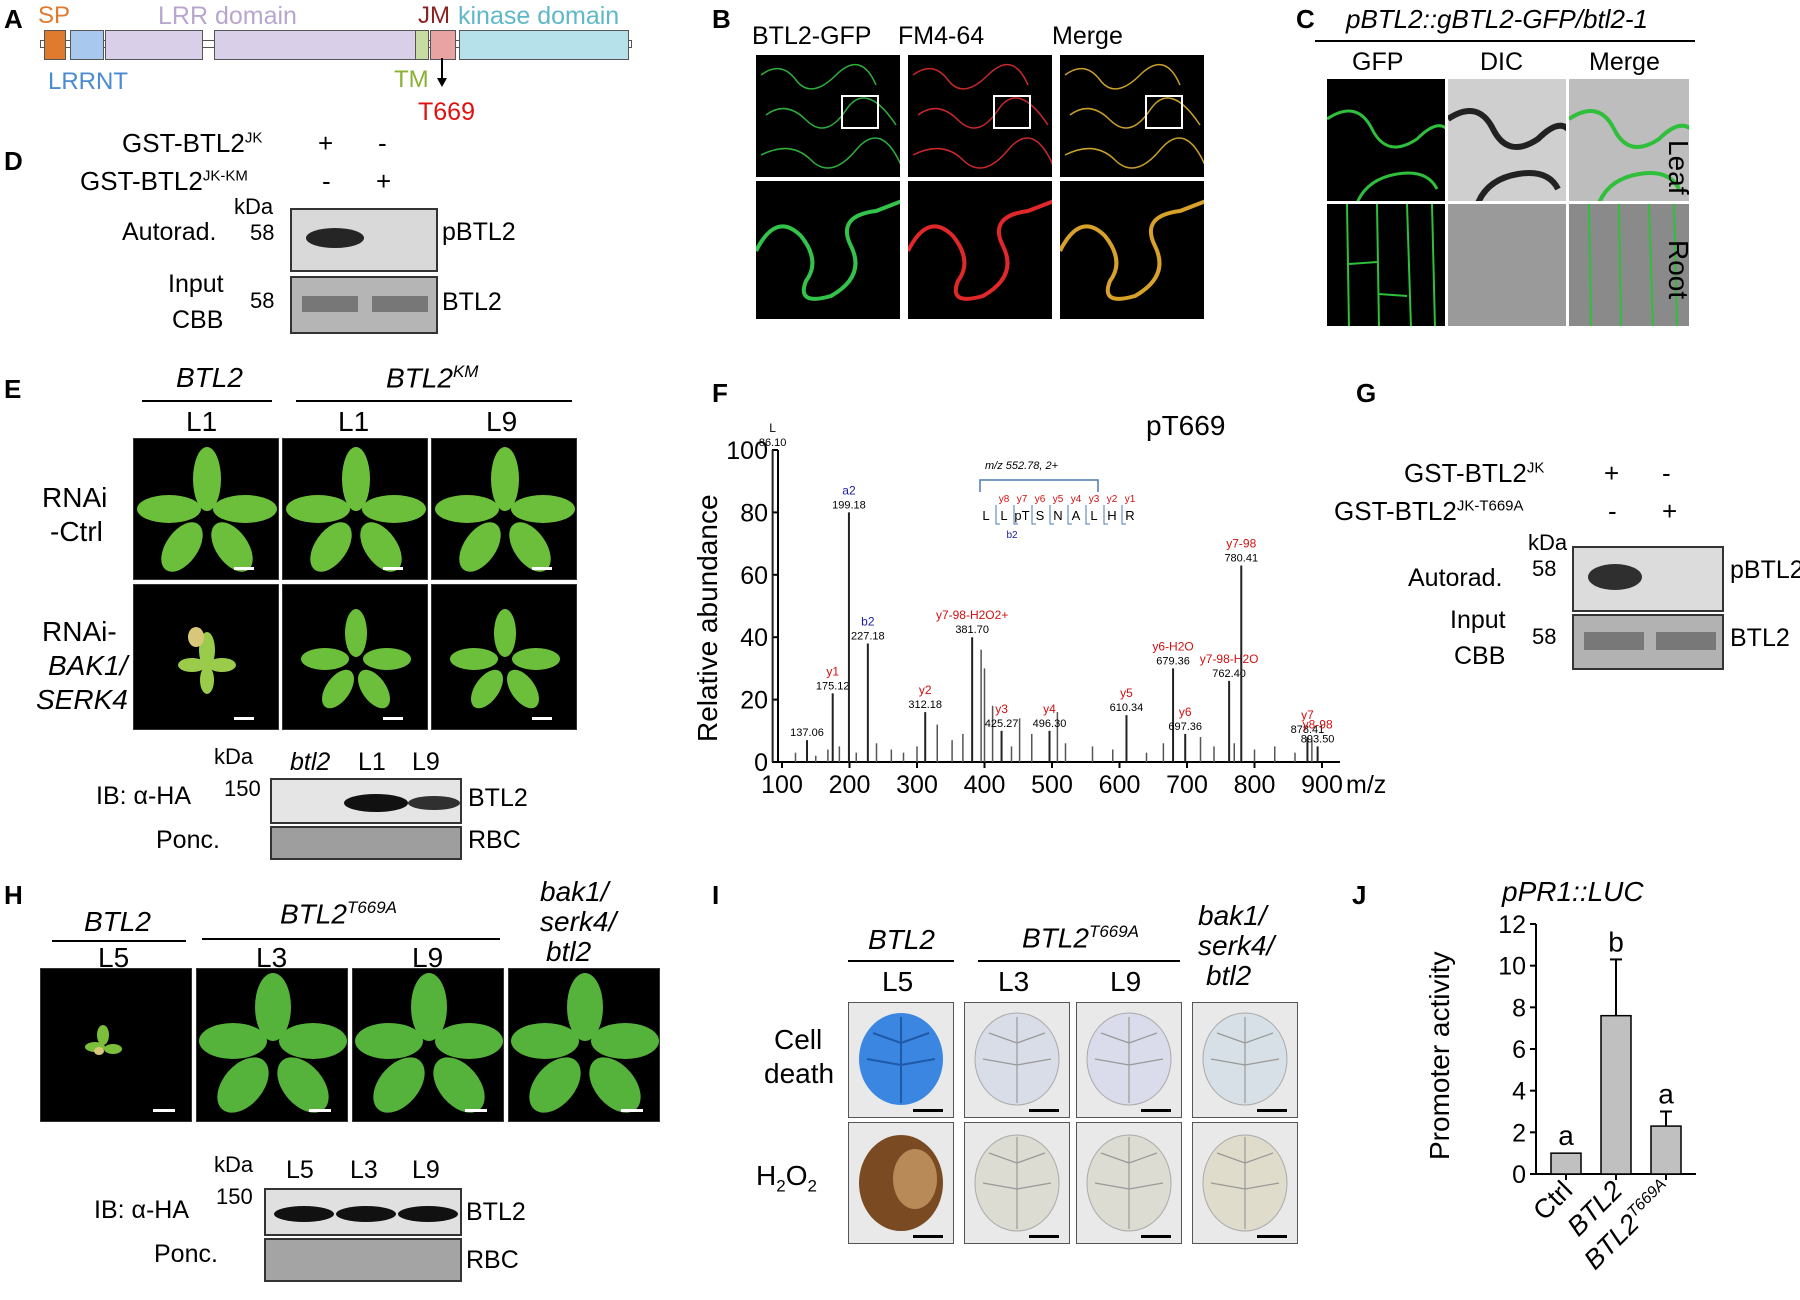  Describe the element at coordinates (1241, 558) in the screenshot. I see `f-peak-mz: 780.41` at that location.